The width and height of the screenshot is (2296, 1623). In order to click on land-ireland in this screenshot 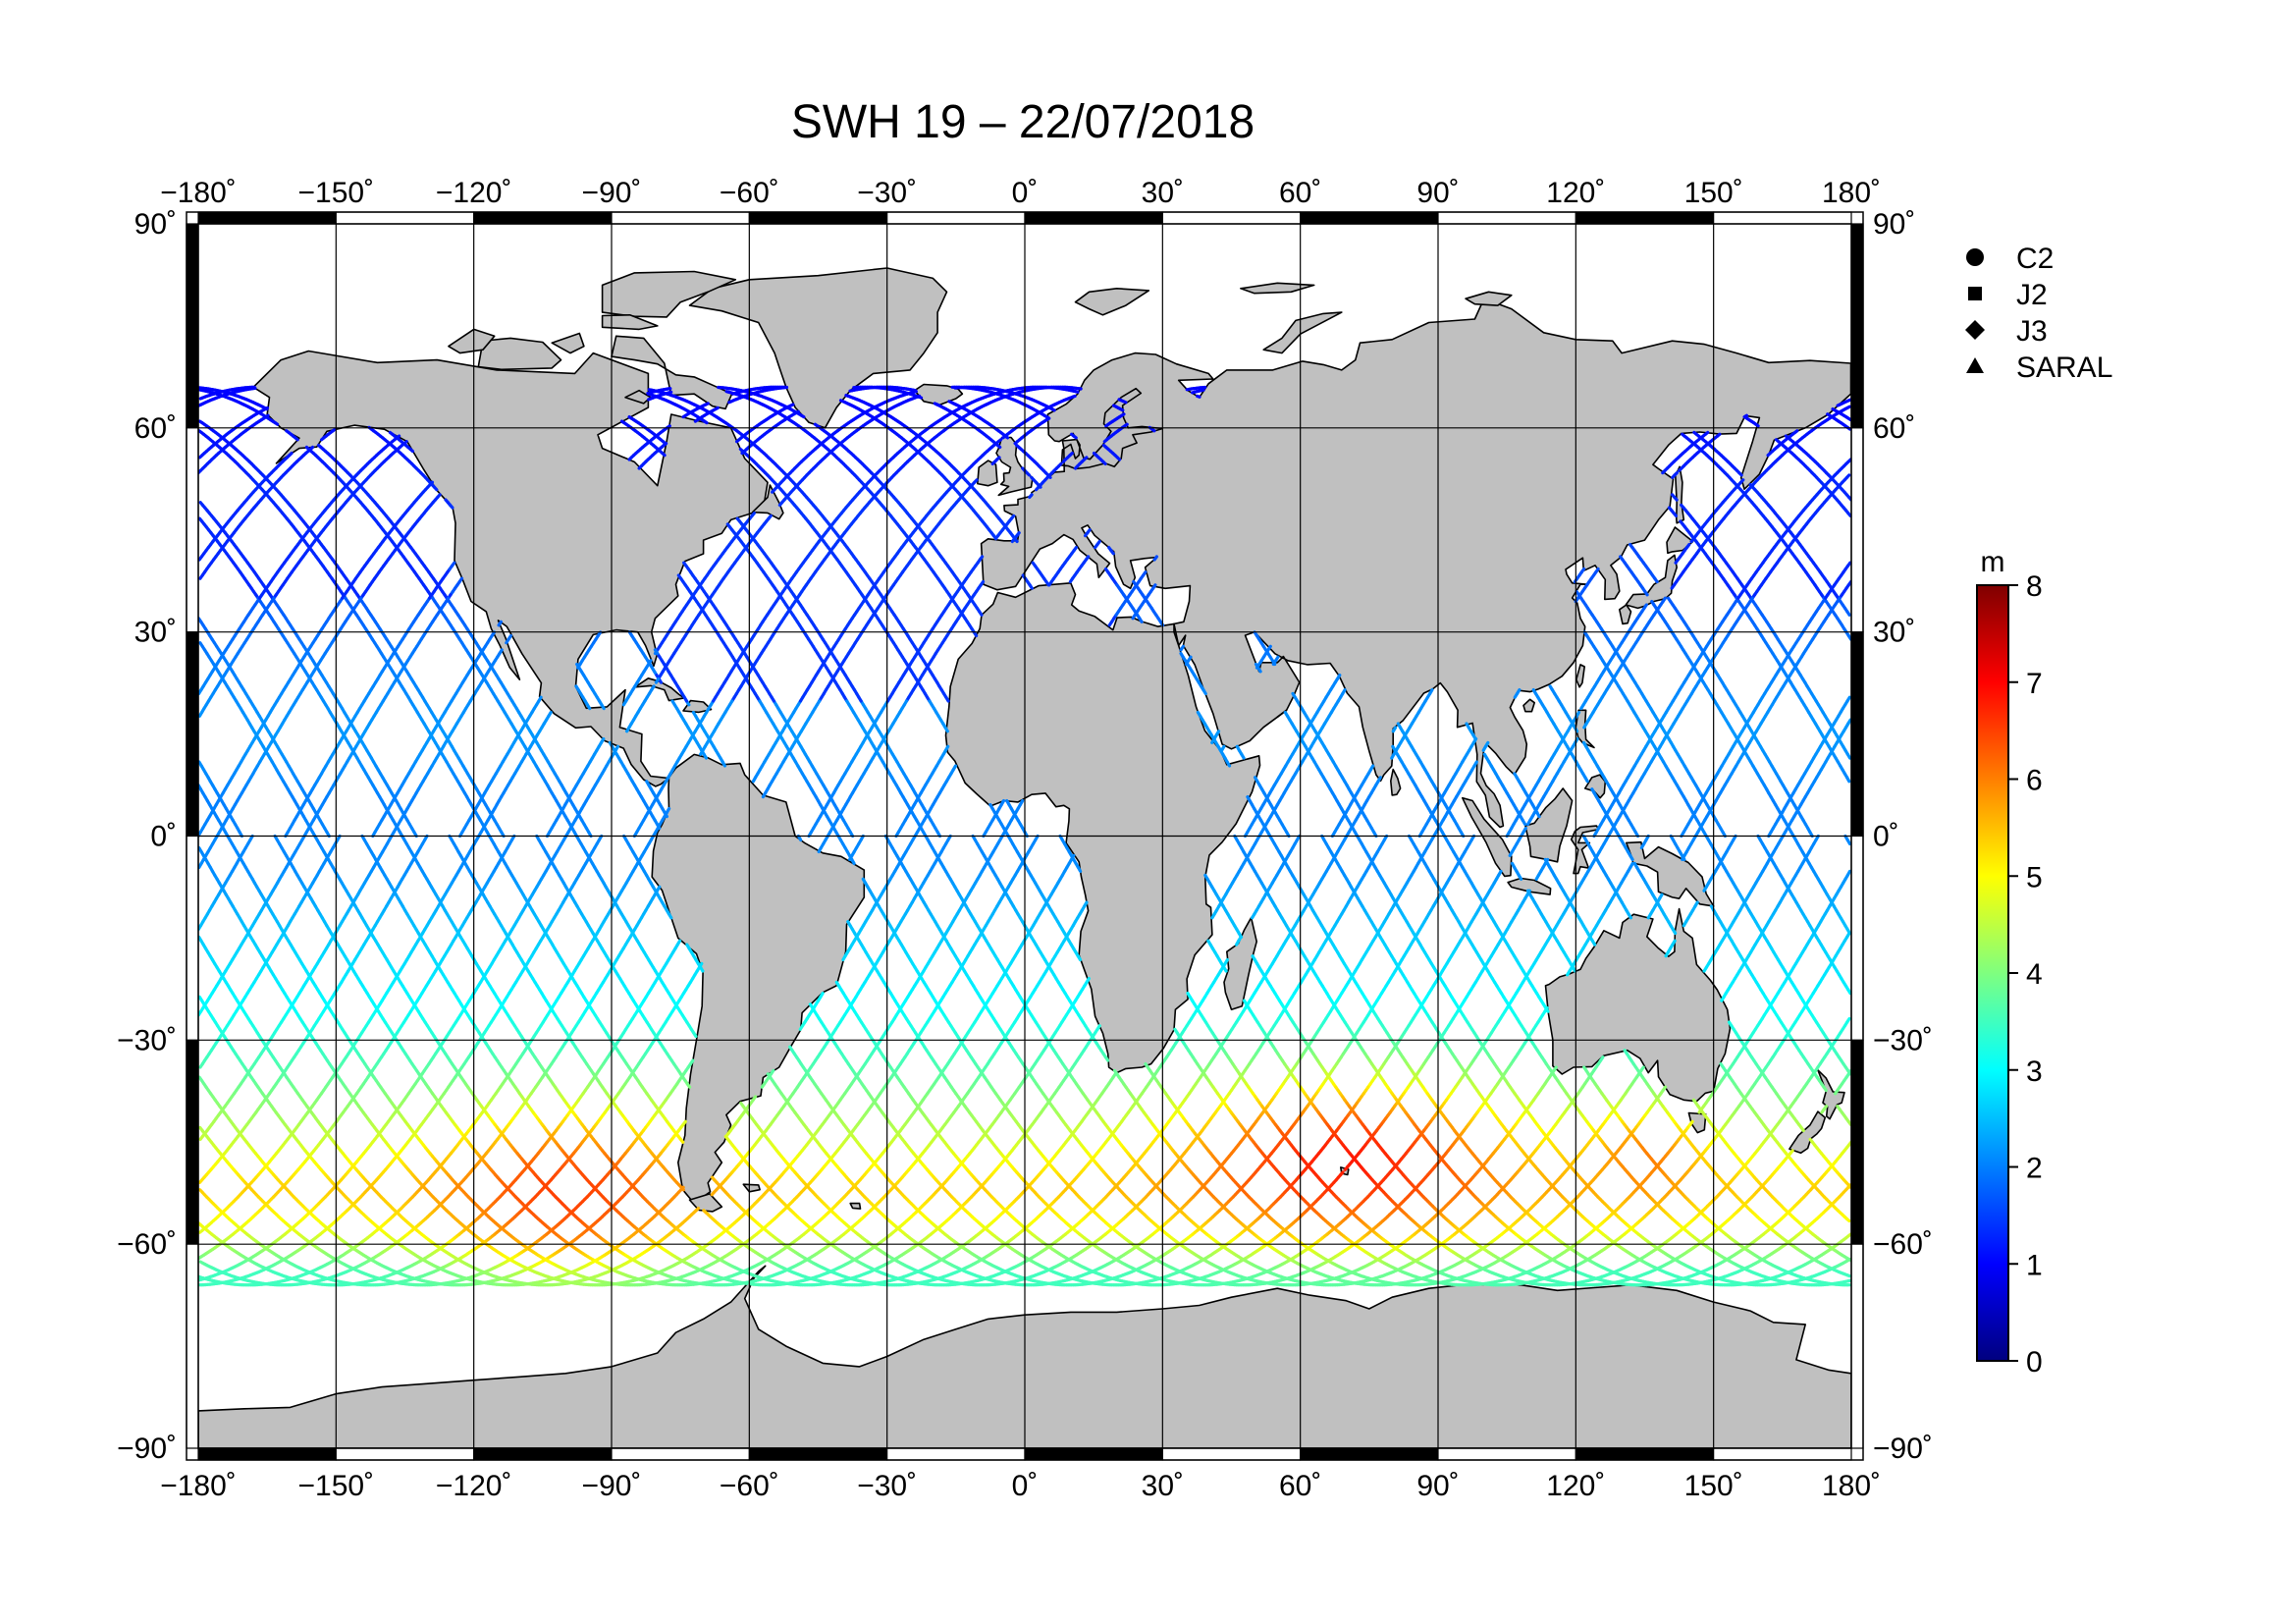, I will do `click(987, 473)`.